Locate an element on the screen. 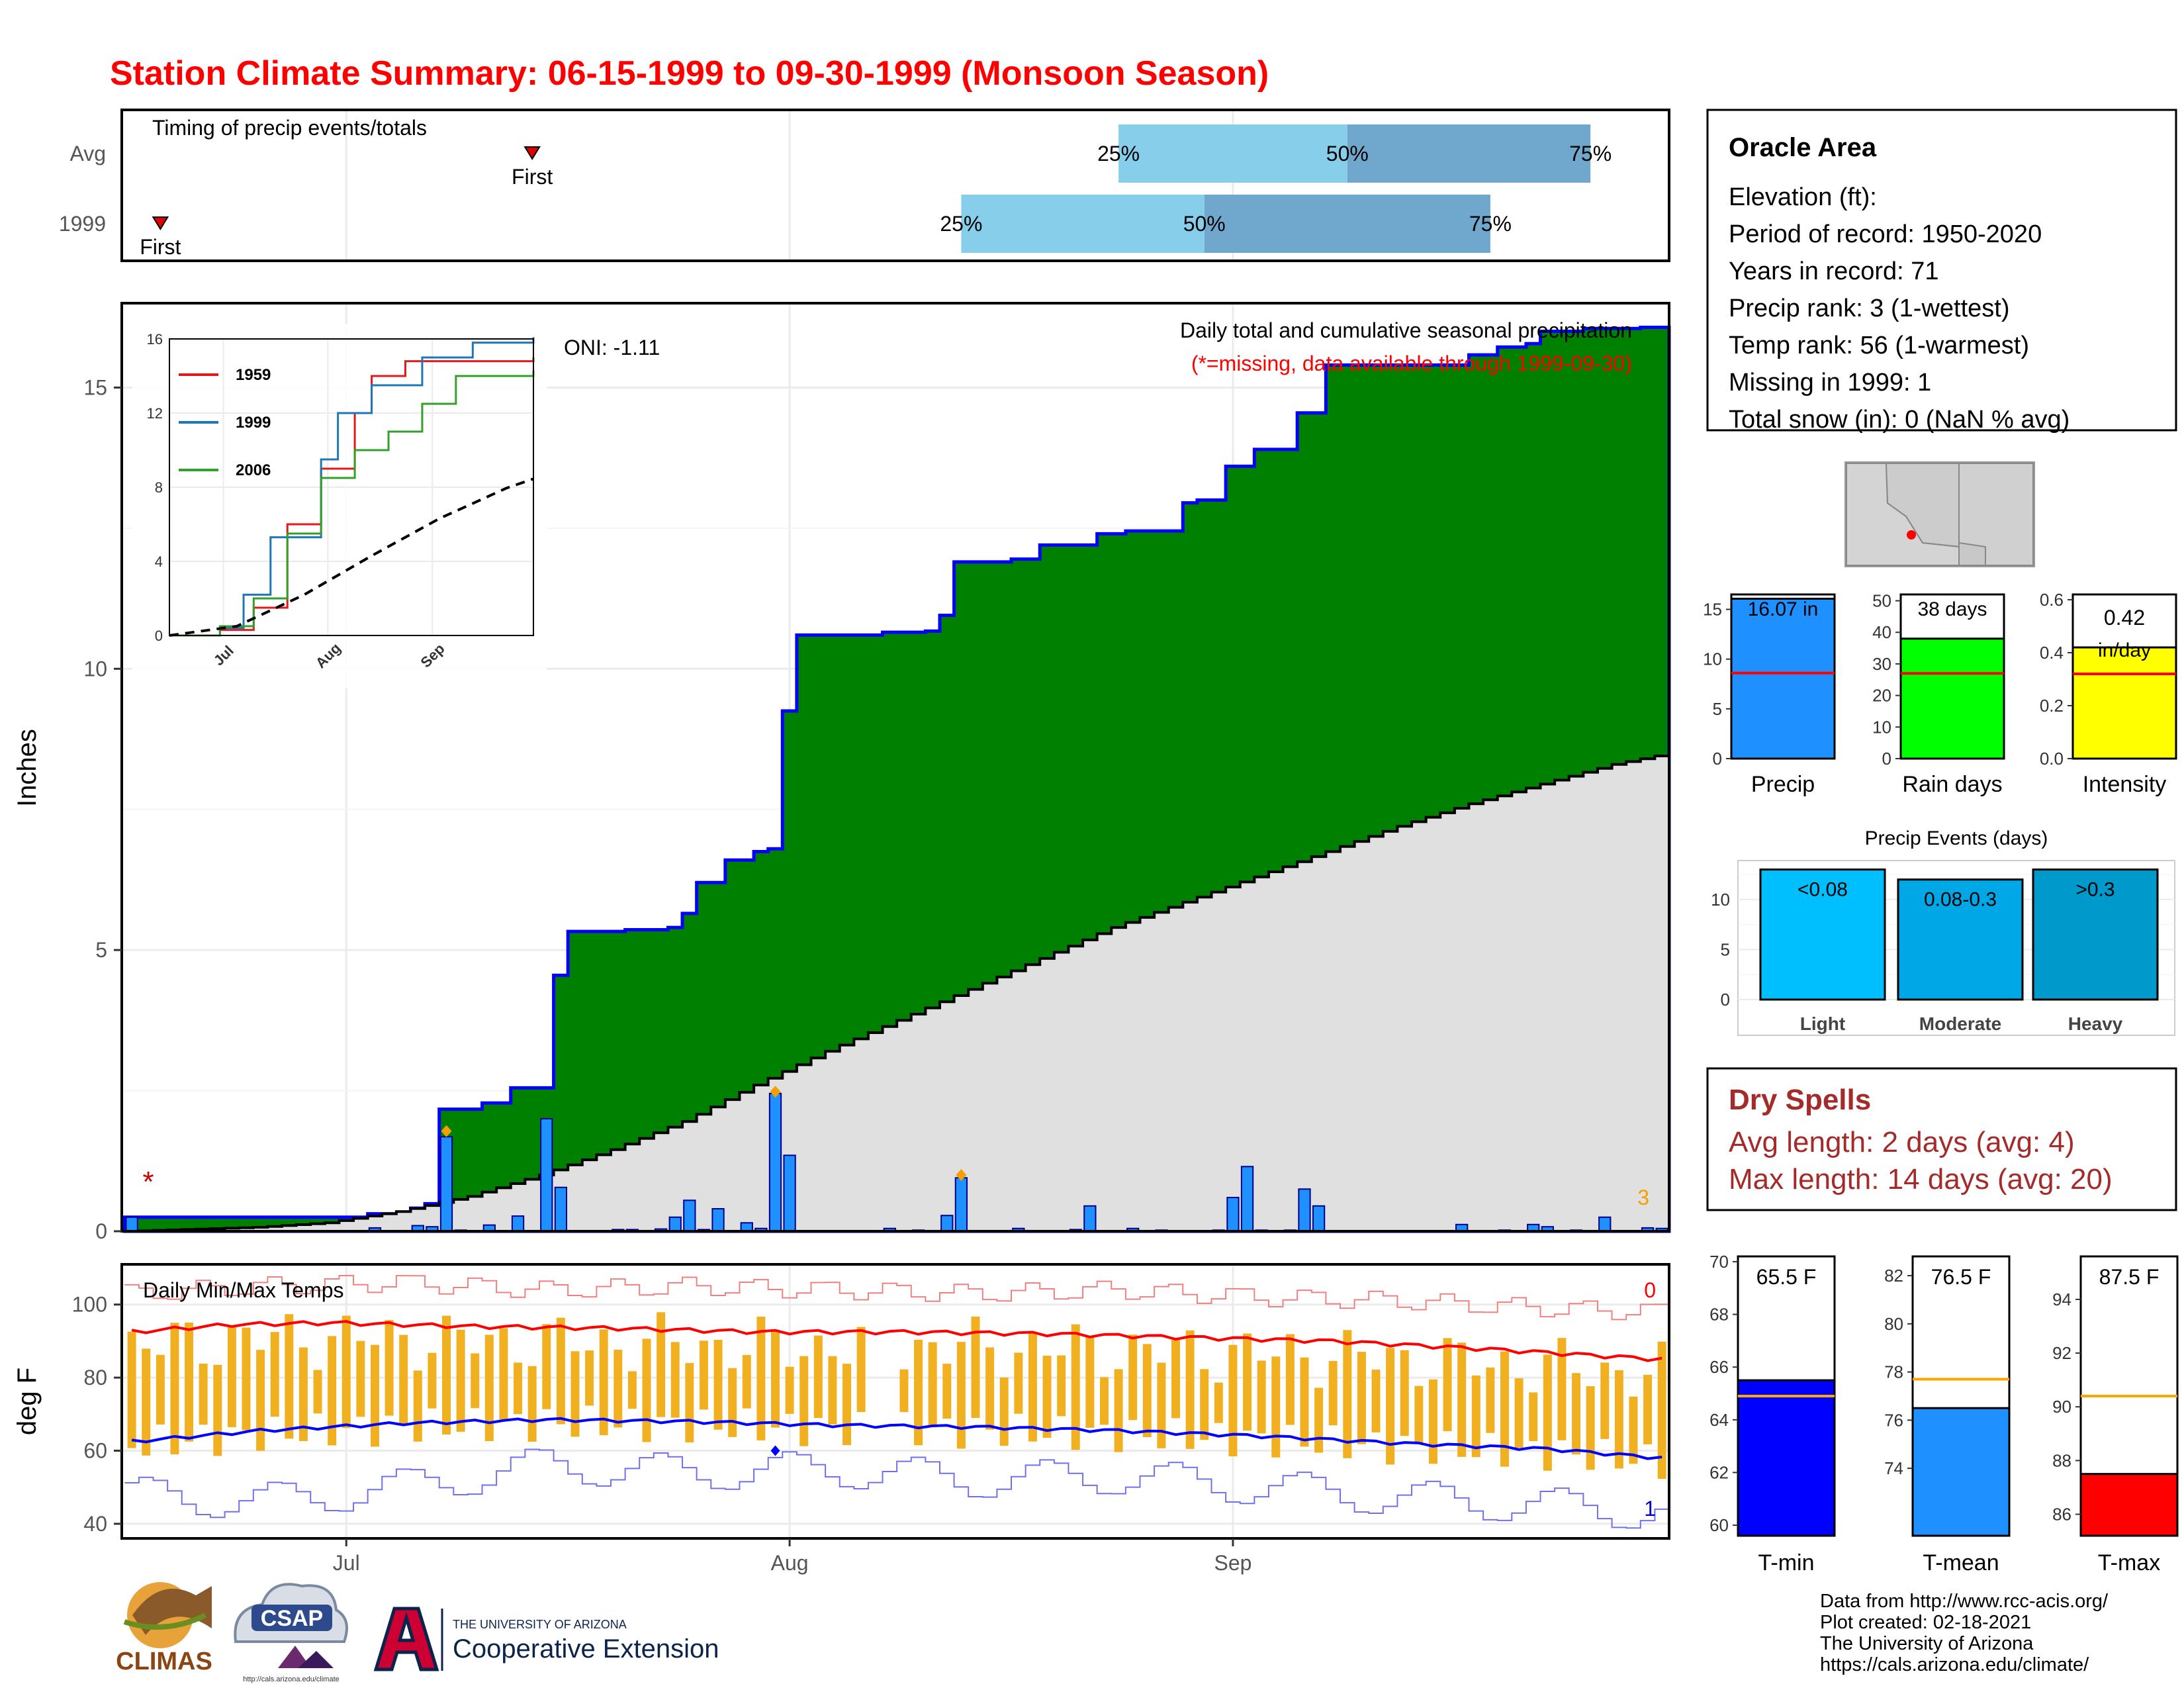  inset-y-tick-label: 0 is located at coordinates (159, 636).